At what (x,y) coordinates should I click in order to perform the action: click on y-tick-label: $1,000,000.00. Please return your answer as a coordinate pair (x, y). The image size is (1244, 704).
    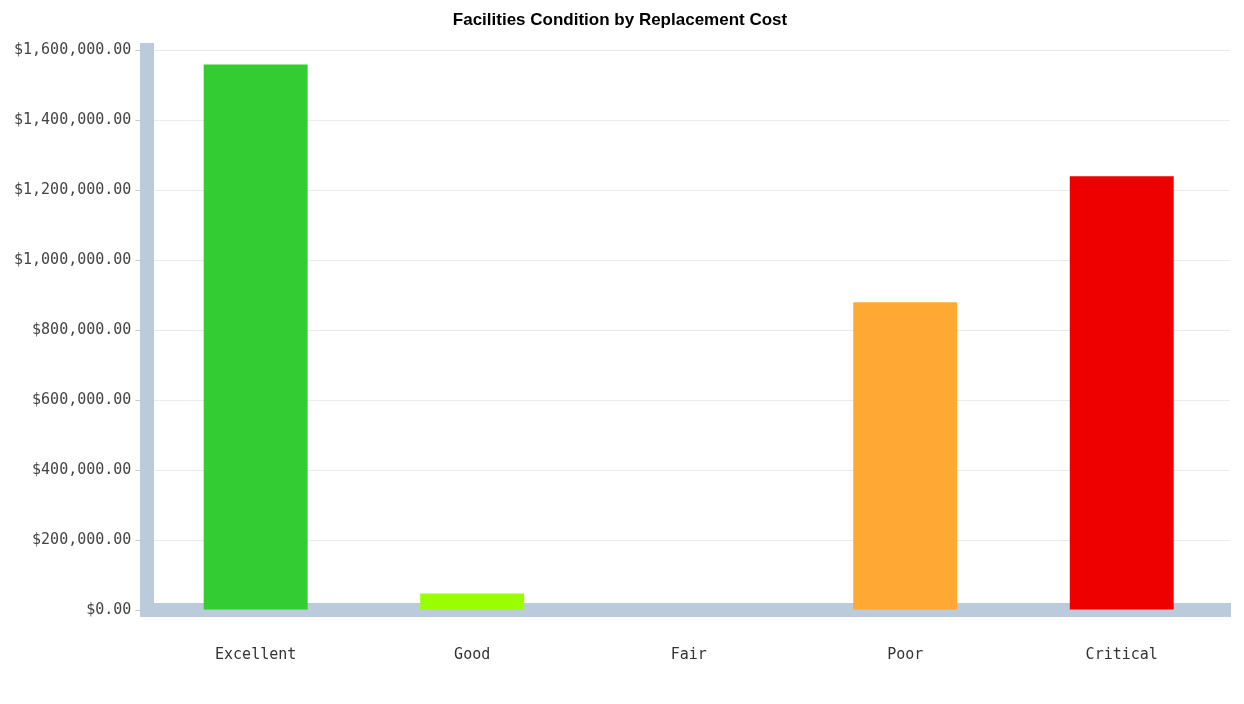
    Looking at the image, I should click on (72, 259).